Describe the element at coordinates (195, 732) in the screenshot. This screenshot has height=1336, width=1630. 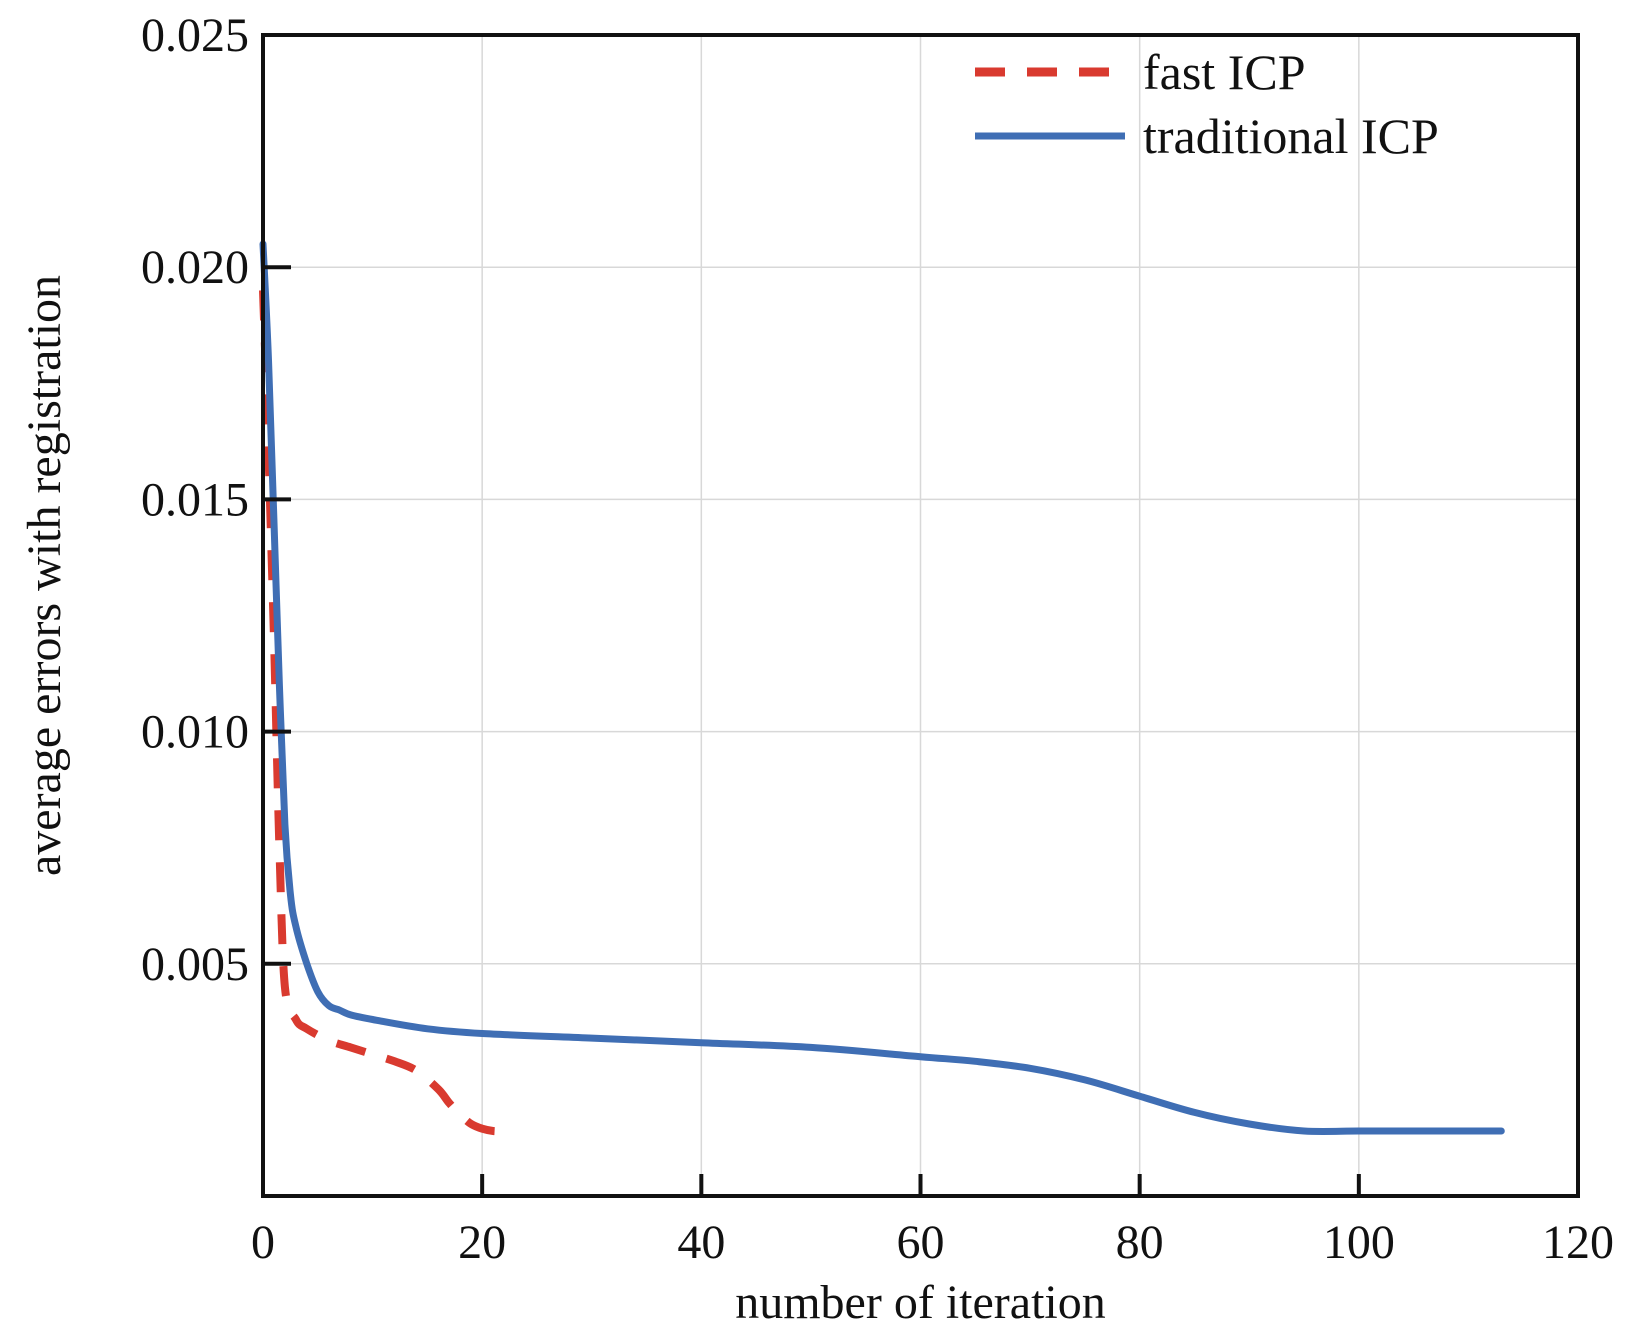
I see `y-tick-label: 0.010` at that location.